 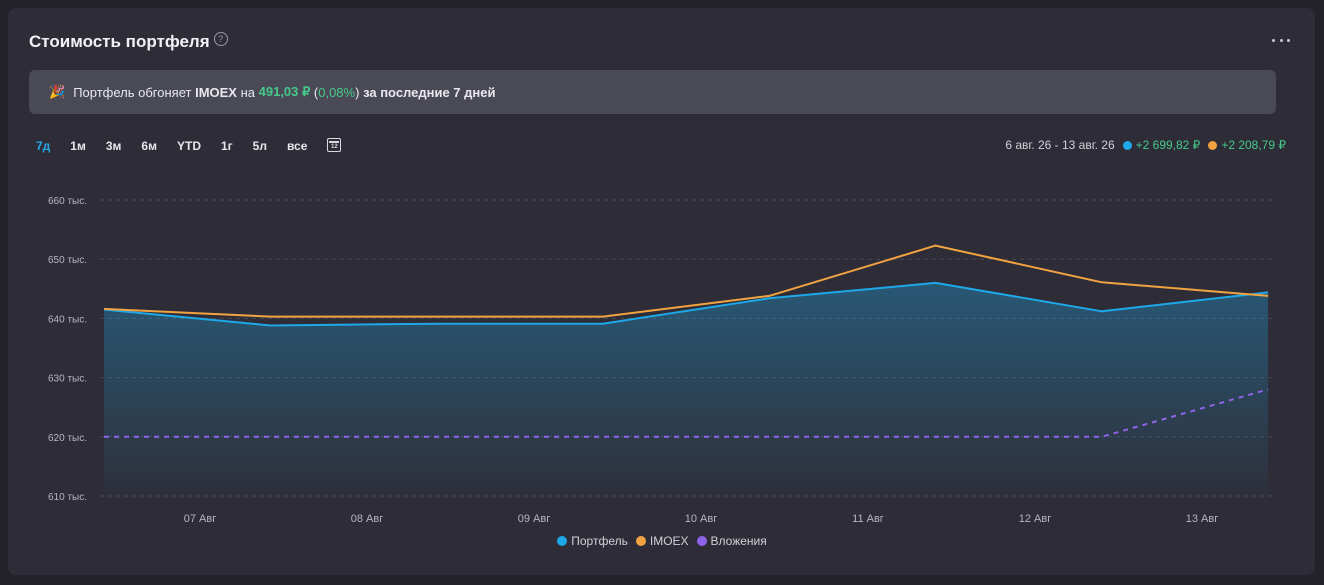 What do you see at coordinates (1127, 145) in the screenshot?
I see `portfolio-dot` at bounding box center [1127, 145].